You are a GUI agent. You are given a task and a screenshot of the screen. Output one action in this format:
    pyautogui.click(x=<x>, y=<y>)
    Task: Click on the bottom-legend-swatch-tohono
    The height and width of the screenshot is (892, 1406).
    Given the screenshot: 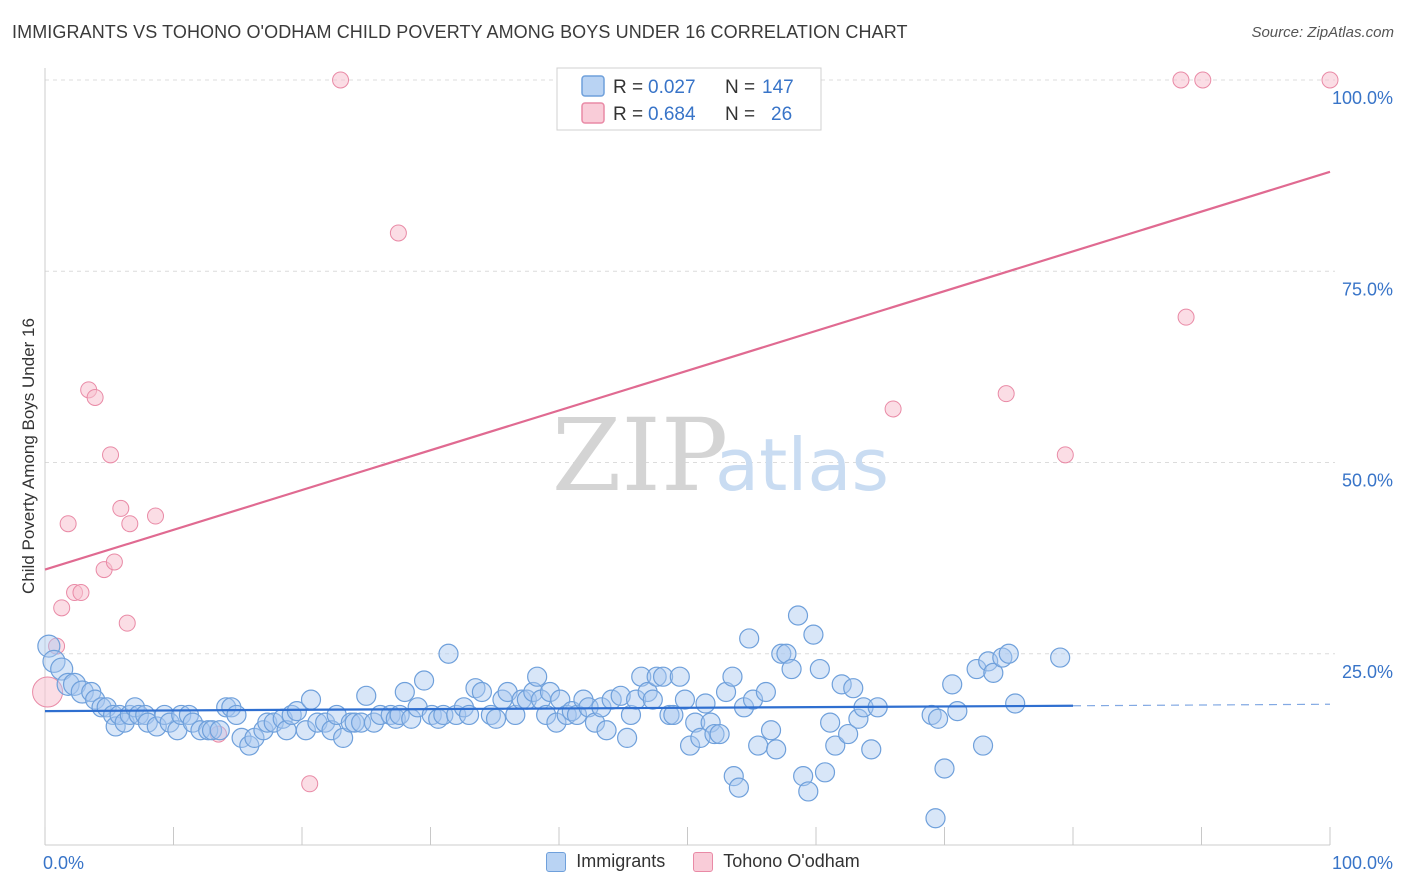 What is the action you would take?
    pyautogui.click(x=703, y=861)
    